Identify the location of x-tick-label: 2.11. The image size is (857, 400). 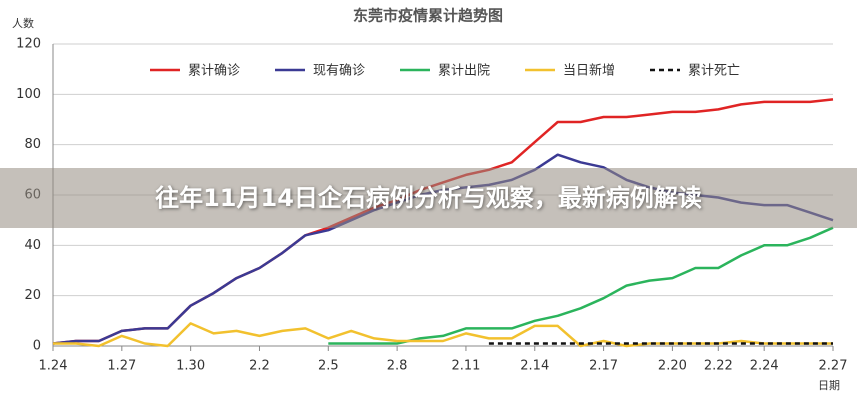
(465, 366).